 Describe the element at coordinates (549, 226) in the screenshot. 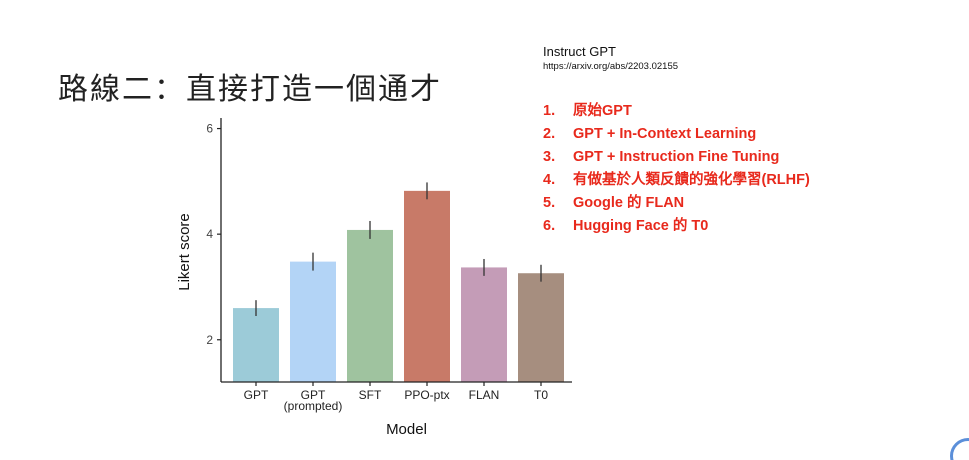

I see `method-number: 6.` at that location.